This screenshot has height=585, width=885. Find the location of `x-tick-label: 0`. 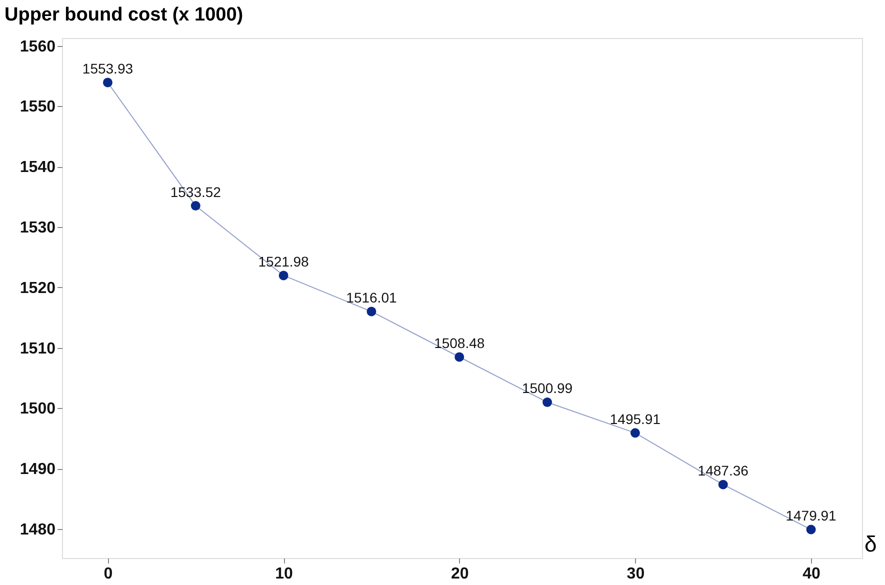

x-tick-label: 0 is located at coordinates (108, 574).